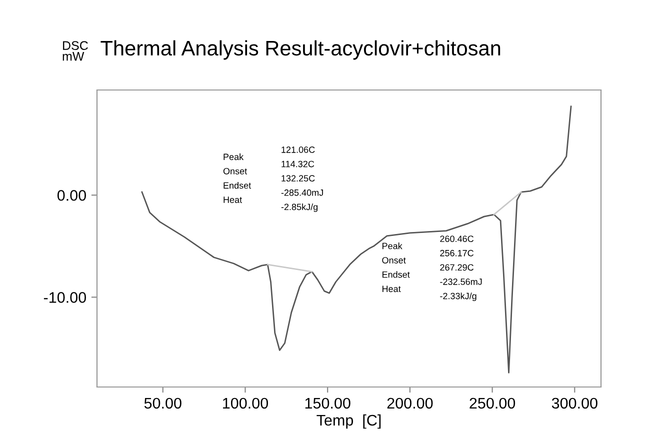 The height and width of the screenshot is (435, 648). What do you see at coordinates (163, 403) in the screenshot?
I see `x-tick-label: 50.00` at bounding box center [163, 403].